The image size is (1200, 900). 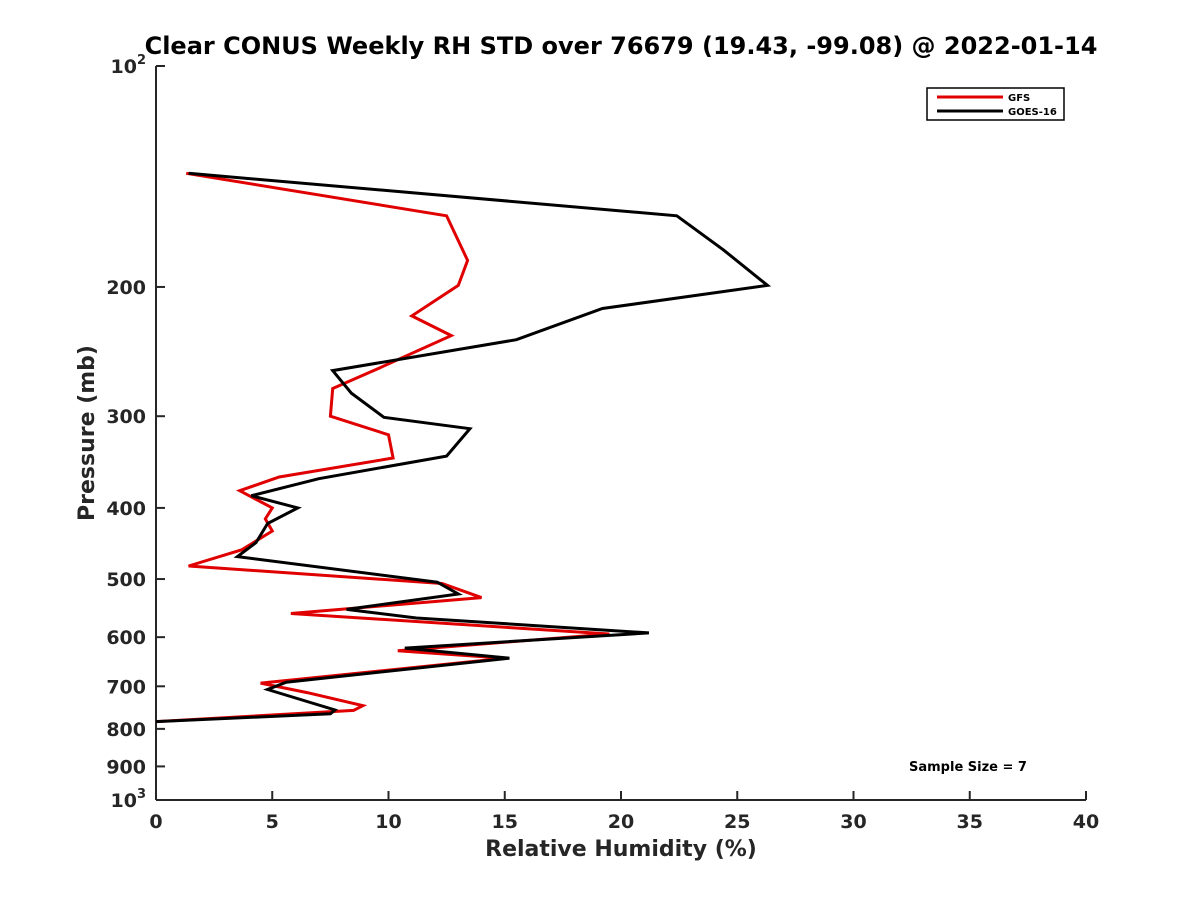 I want to click on y-tick-label: 400, so click(x=126, y=509).